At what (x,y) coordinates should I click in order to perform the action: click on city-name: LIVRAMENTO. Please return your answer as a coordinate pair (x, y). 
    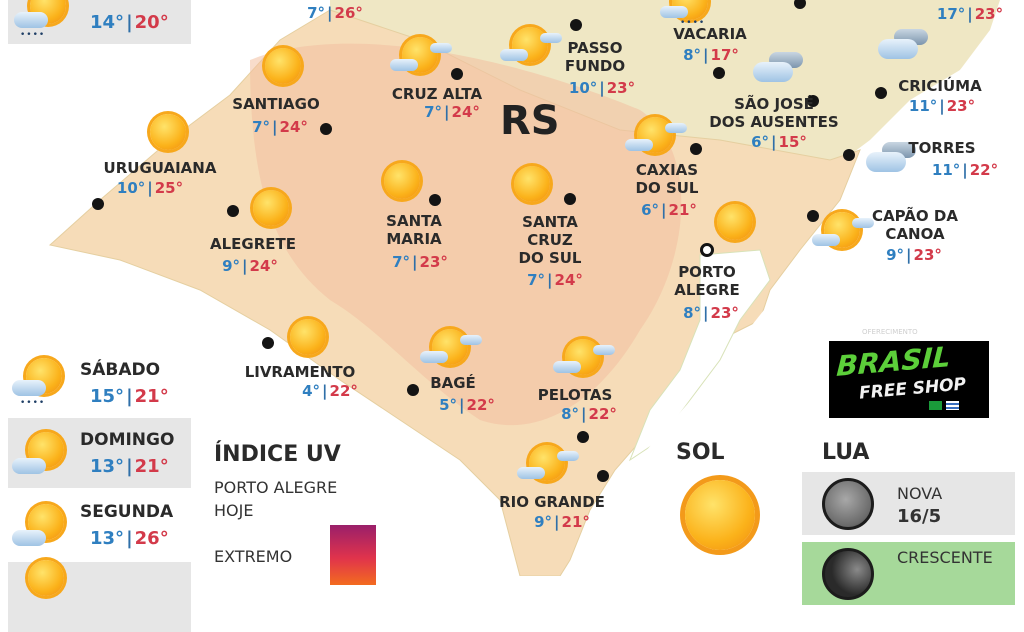
    Looking at the image, I should click on (300, 372).